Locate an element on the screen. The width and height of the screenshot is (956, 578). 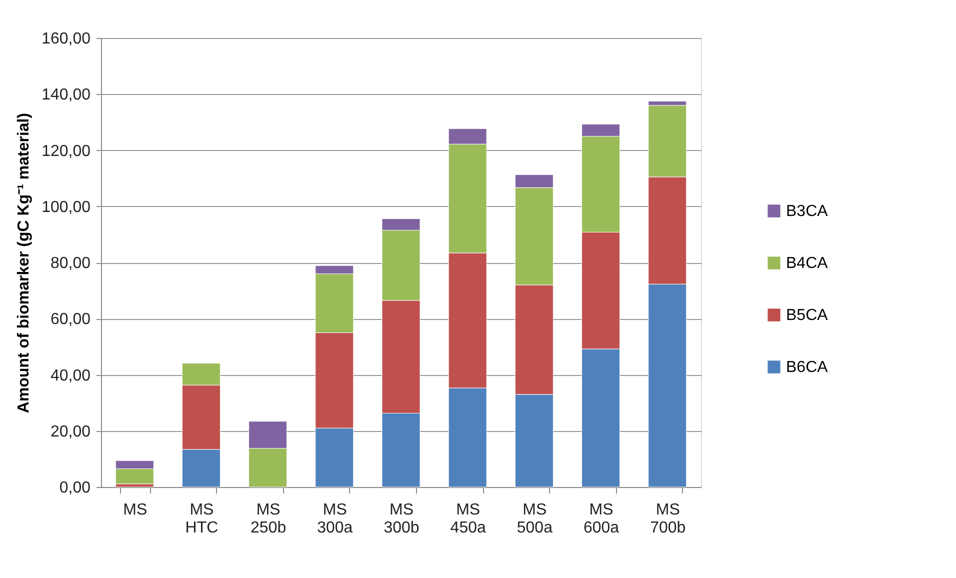
y-tick-label: 20,00 is located at coordinates (70, 431).